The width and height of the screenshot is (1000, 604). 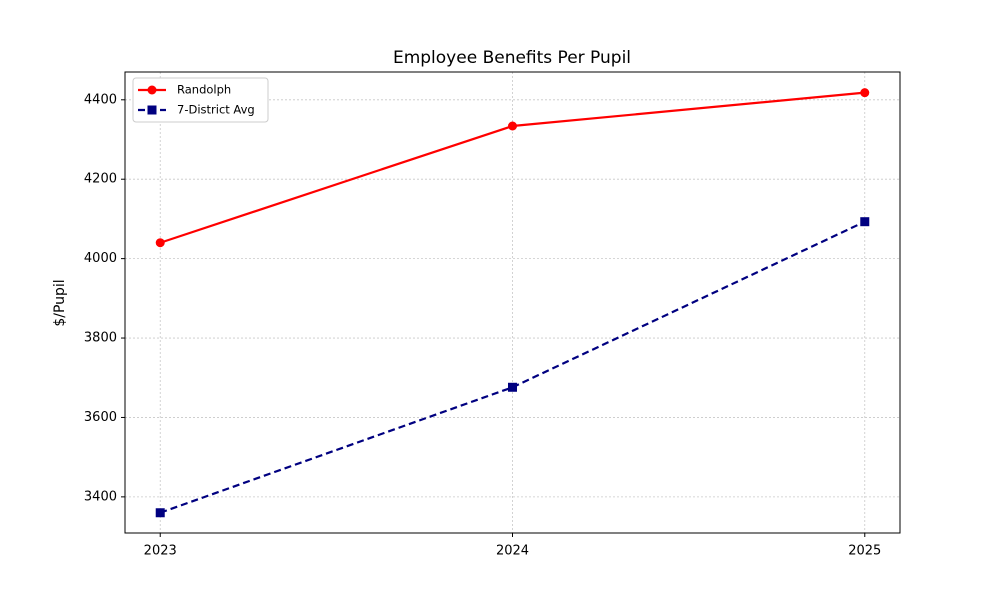 I want to click on y-tick-label: 3400, so click(x=100, y=496).